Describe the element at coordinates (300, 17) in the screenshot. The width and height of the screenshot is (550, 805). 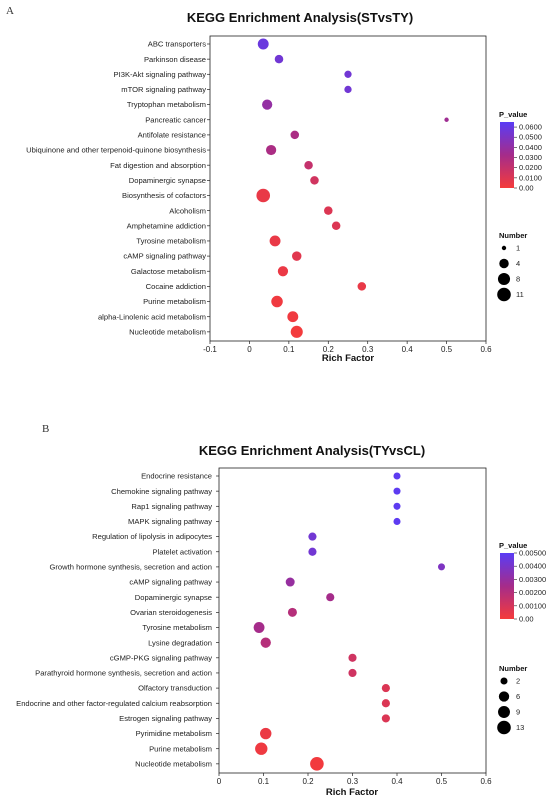
I see `panel-a-title: KEGG Enrichment Analysis(STvsTY)` at that location.